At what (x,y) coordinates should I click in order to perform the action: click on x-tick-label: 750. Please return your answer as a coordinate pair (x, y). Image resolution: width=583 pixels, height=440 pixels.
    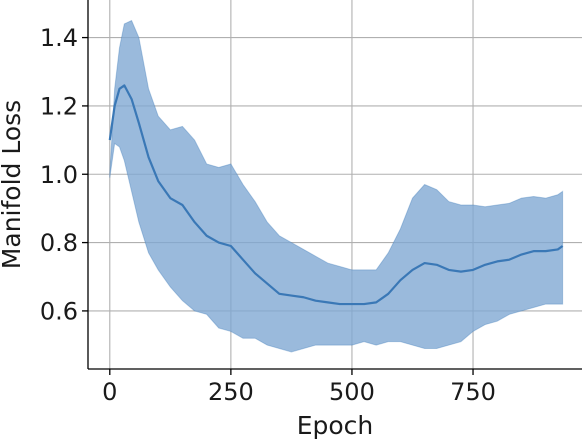
    Looking at the image, I should click on (473, 392).